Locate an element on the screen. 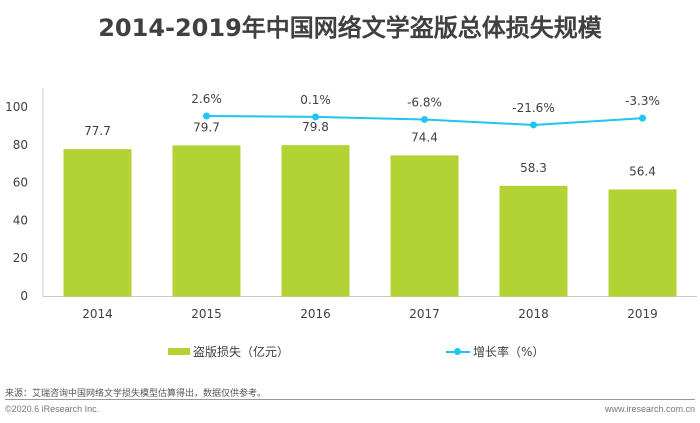 The height and width of the screenshot is (423, 700). growth-rate-label: 0.1% is located at coordinates (315, 100).